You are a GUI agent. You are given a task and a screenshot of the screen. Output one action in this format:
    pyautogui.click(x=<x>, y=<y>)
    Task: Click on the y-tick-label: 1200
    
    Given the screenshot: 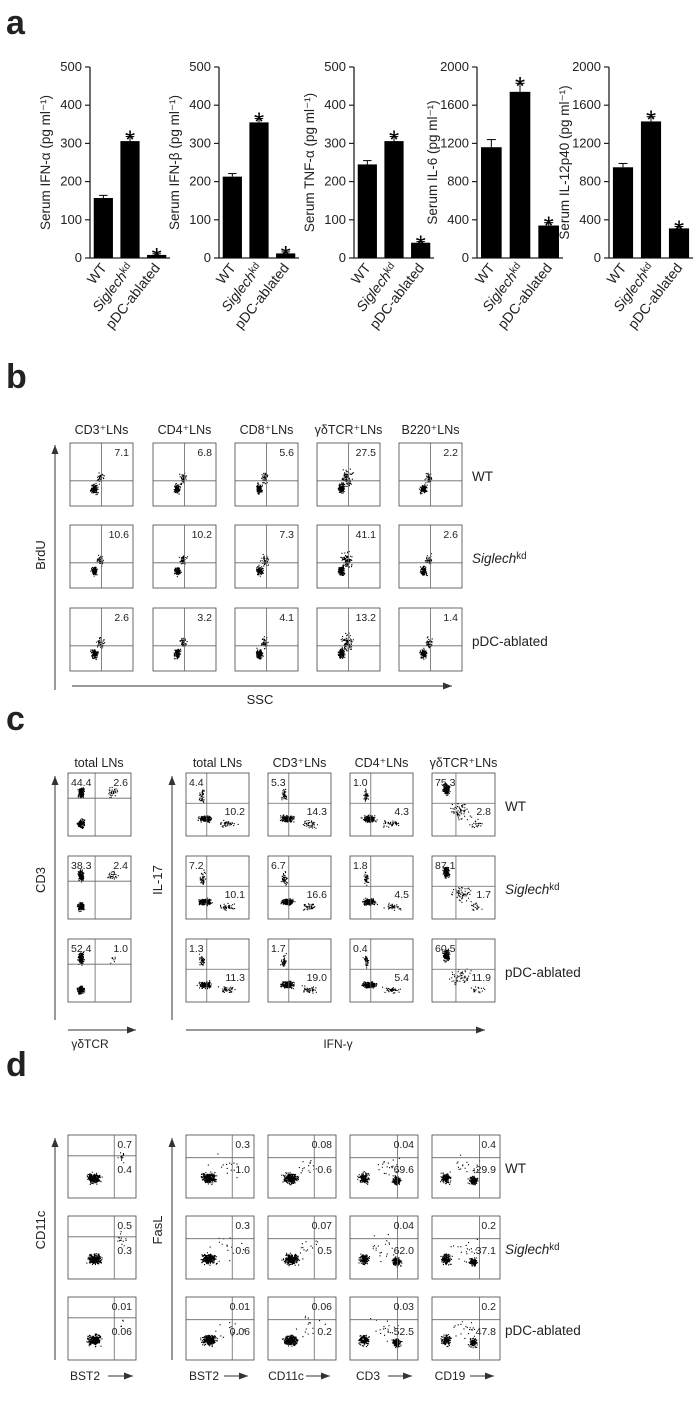 What is the action you would take?
    pyautogui.click(x=586, y=142)
    